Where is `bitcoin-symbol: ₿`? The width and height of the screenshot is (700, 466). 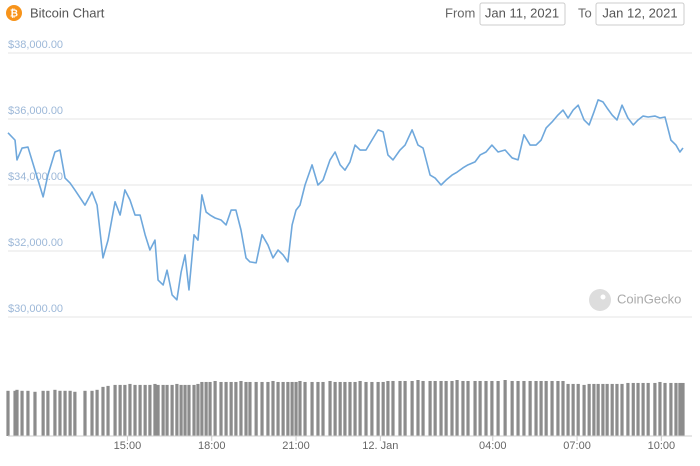
bitcoin-symbol: ₿ is located at coordinates (14, 14).